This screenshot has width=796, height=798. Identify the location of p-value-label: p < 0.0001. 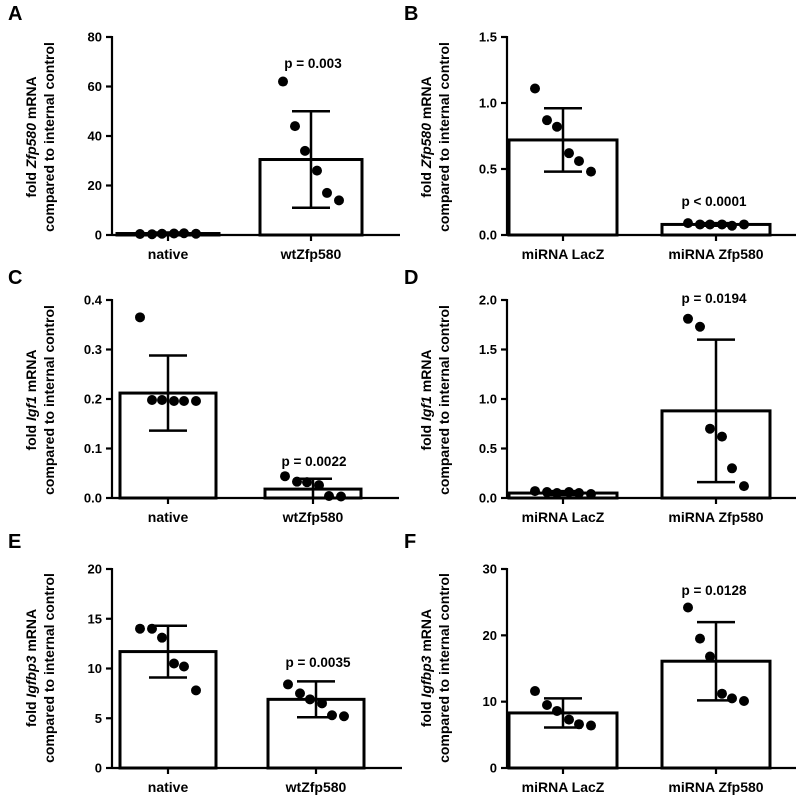
(714, 201).